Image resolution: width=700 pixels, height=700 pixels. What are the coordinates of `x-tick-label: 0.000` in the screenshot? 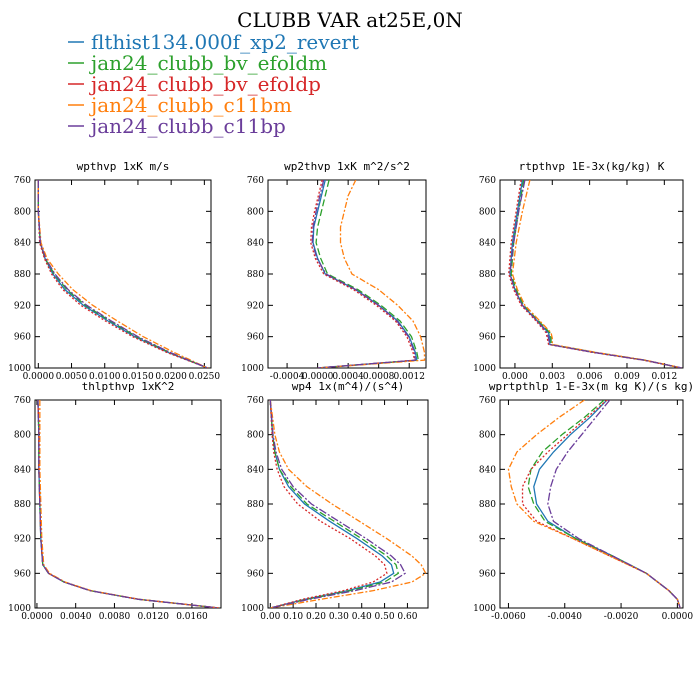 It's located at (515, 377).